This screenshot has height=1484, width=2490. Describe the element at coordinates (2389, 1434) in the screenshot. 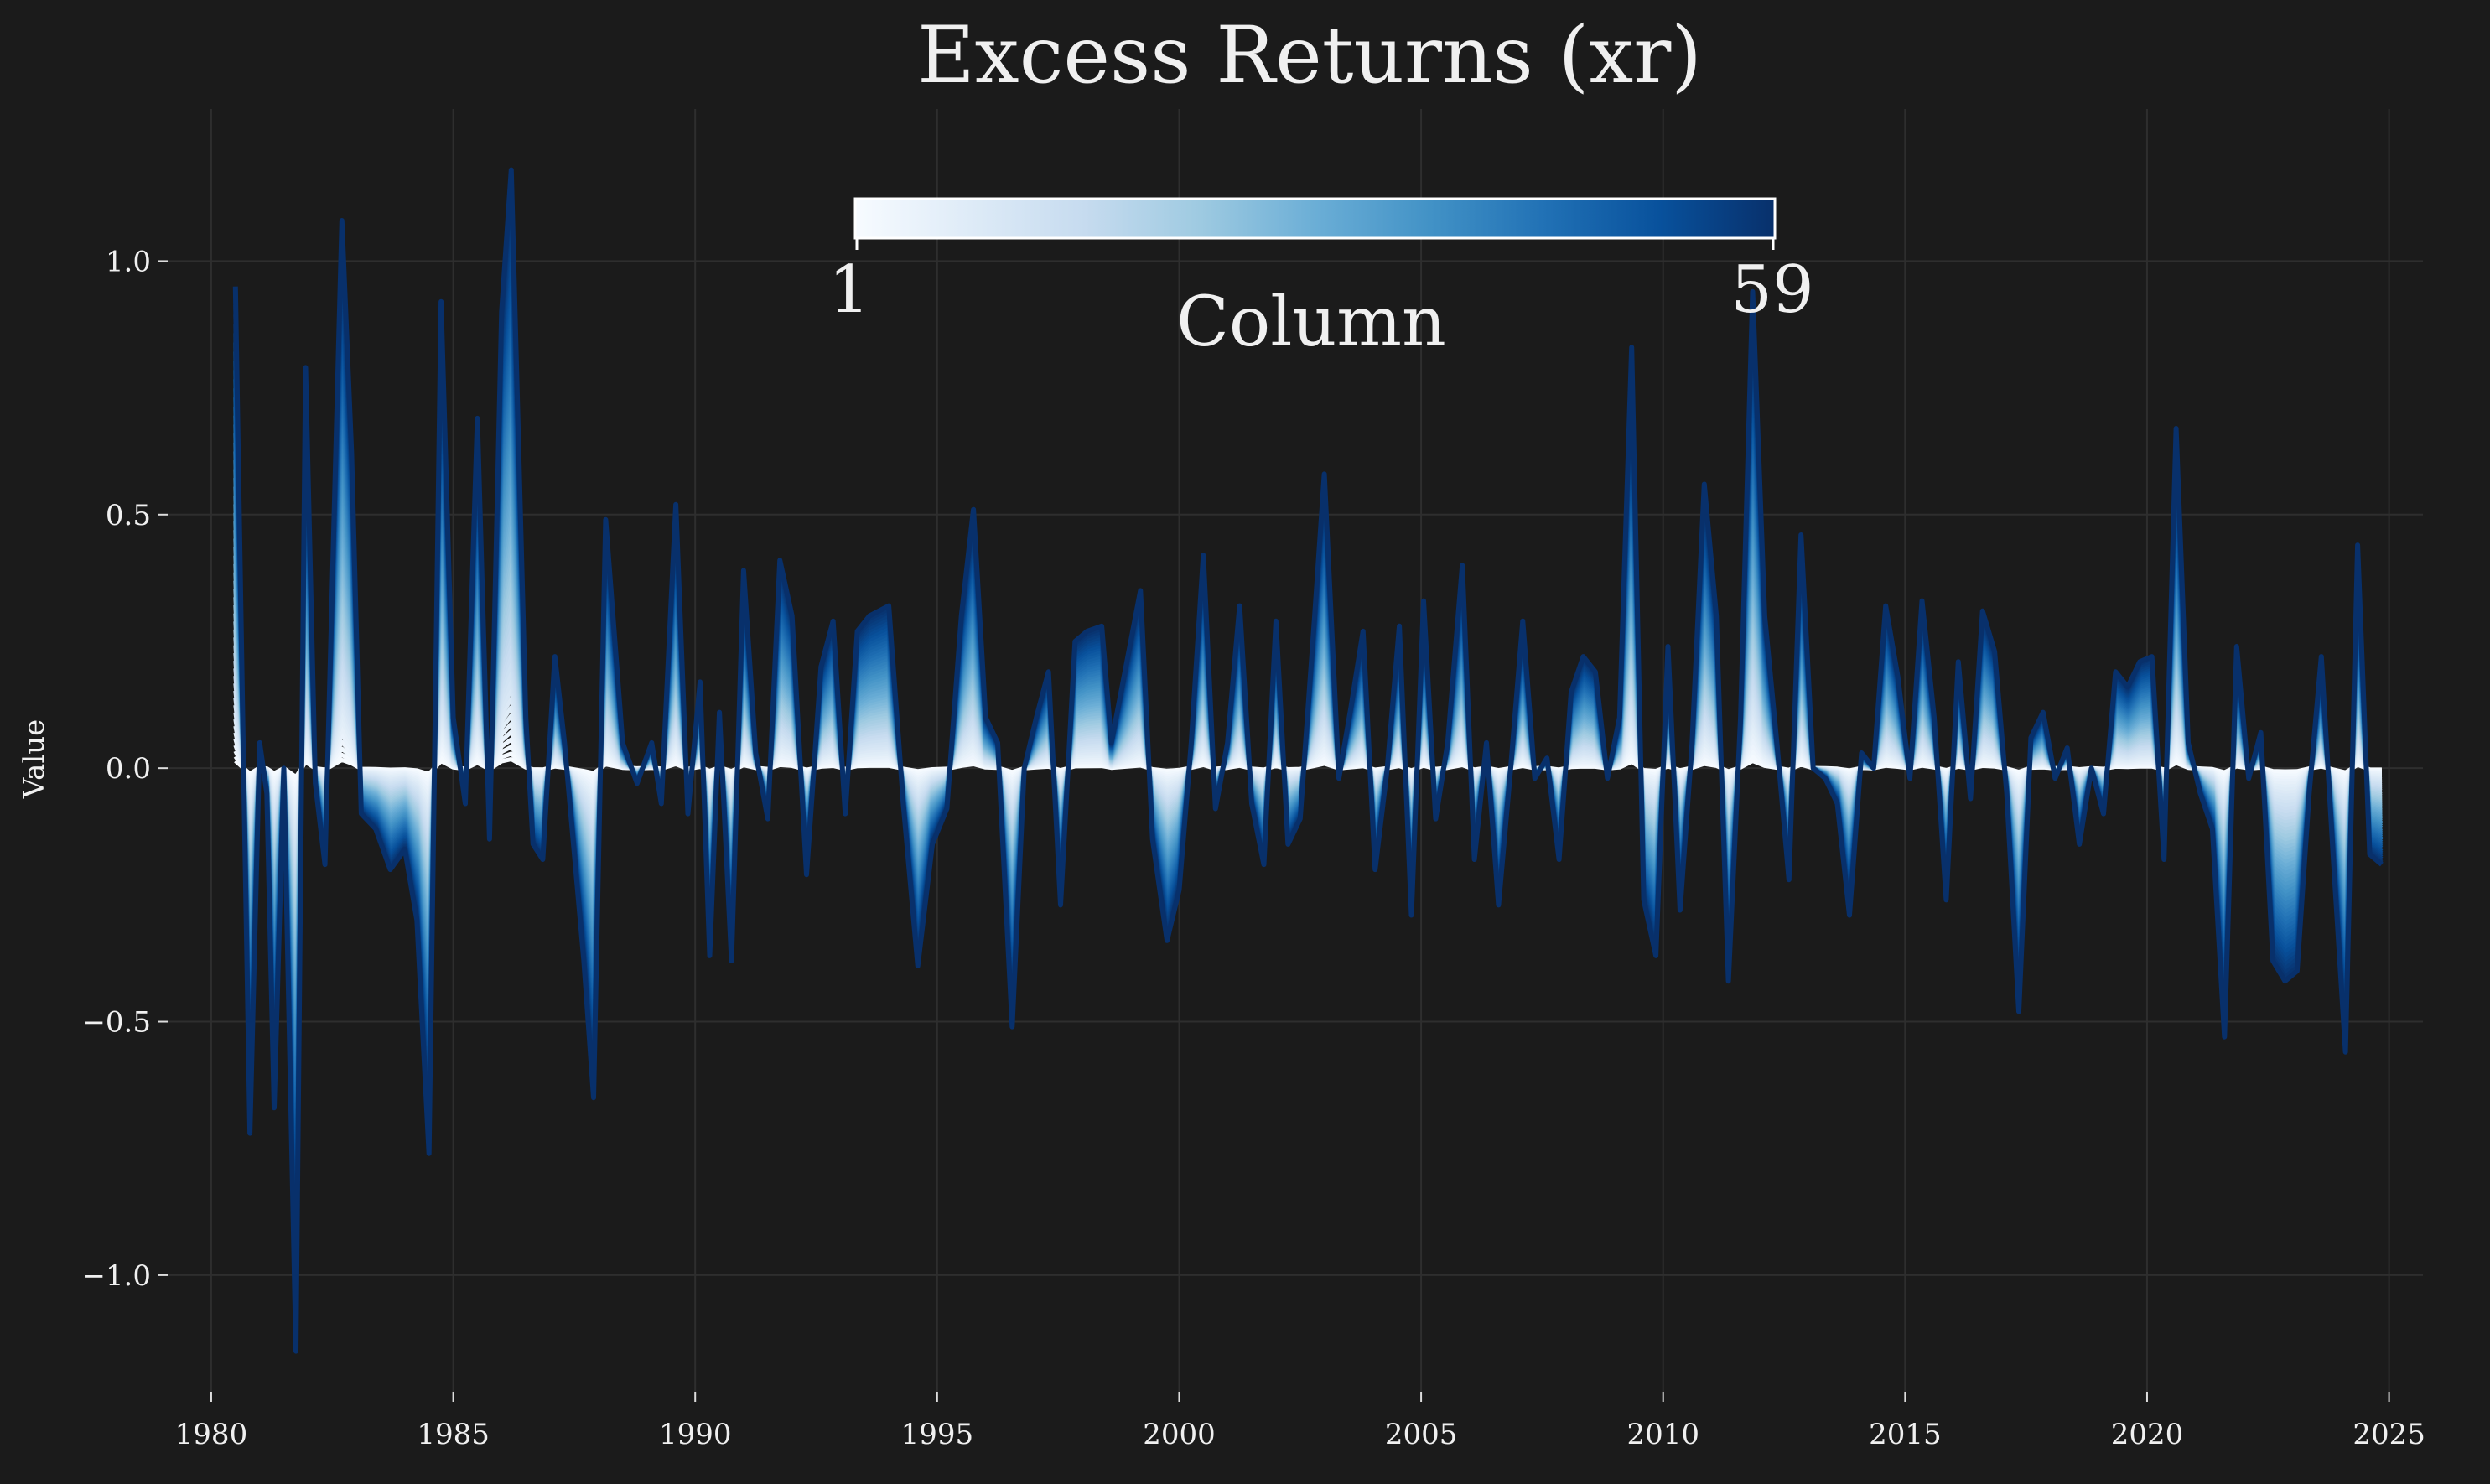

I see `x-tick-label: 2025` at that location.